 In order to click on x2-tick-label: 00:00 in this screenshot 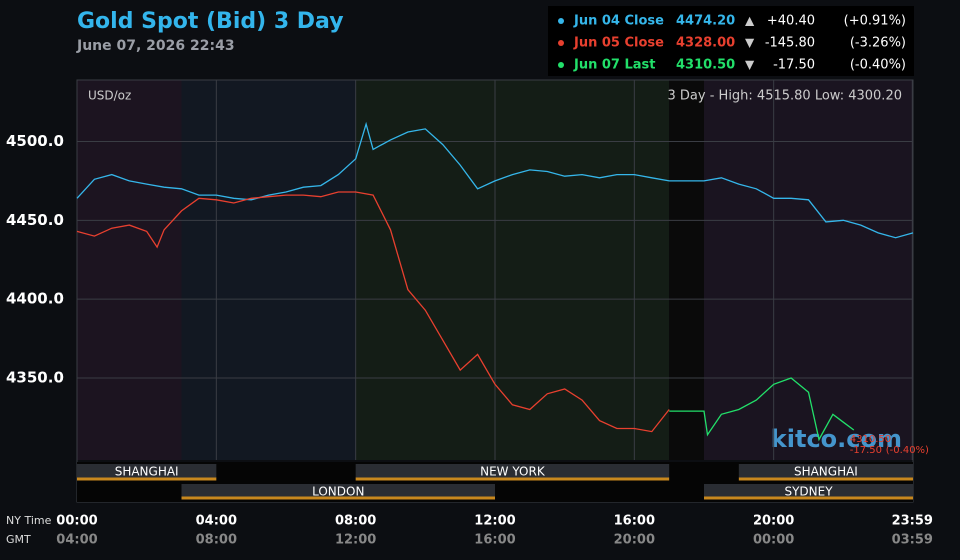, I will do `click(773, 540)`.